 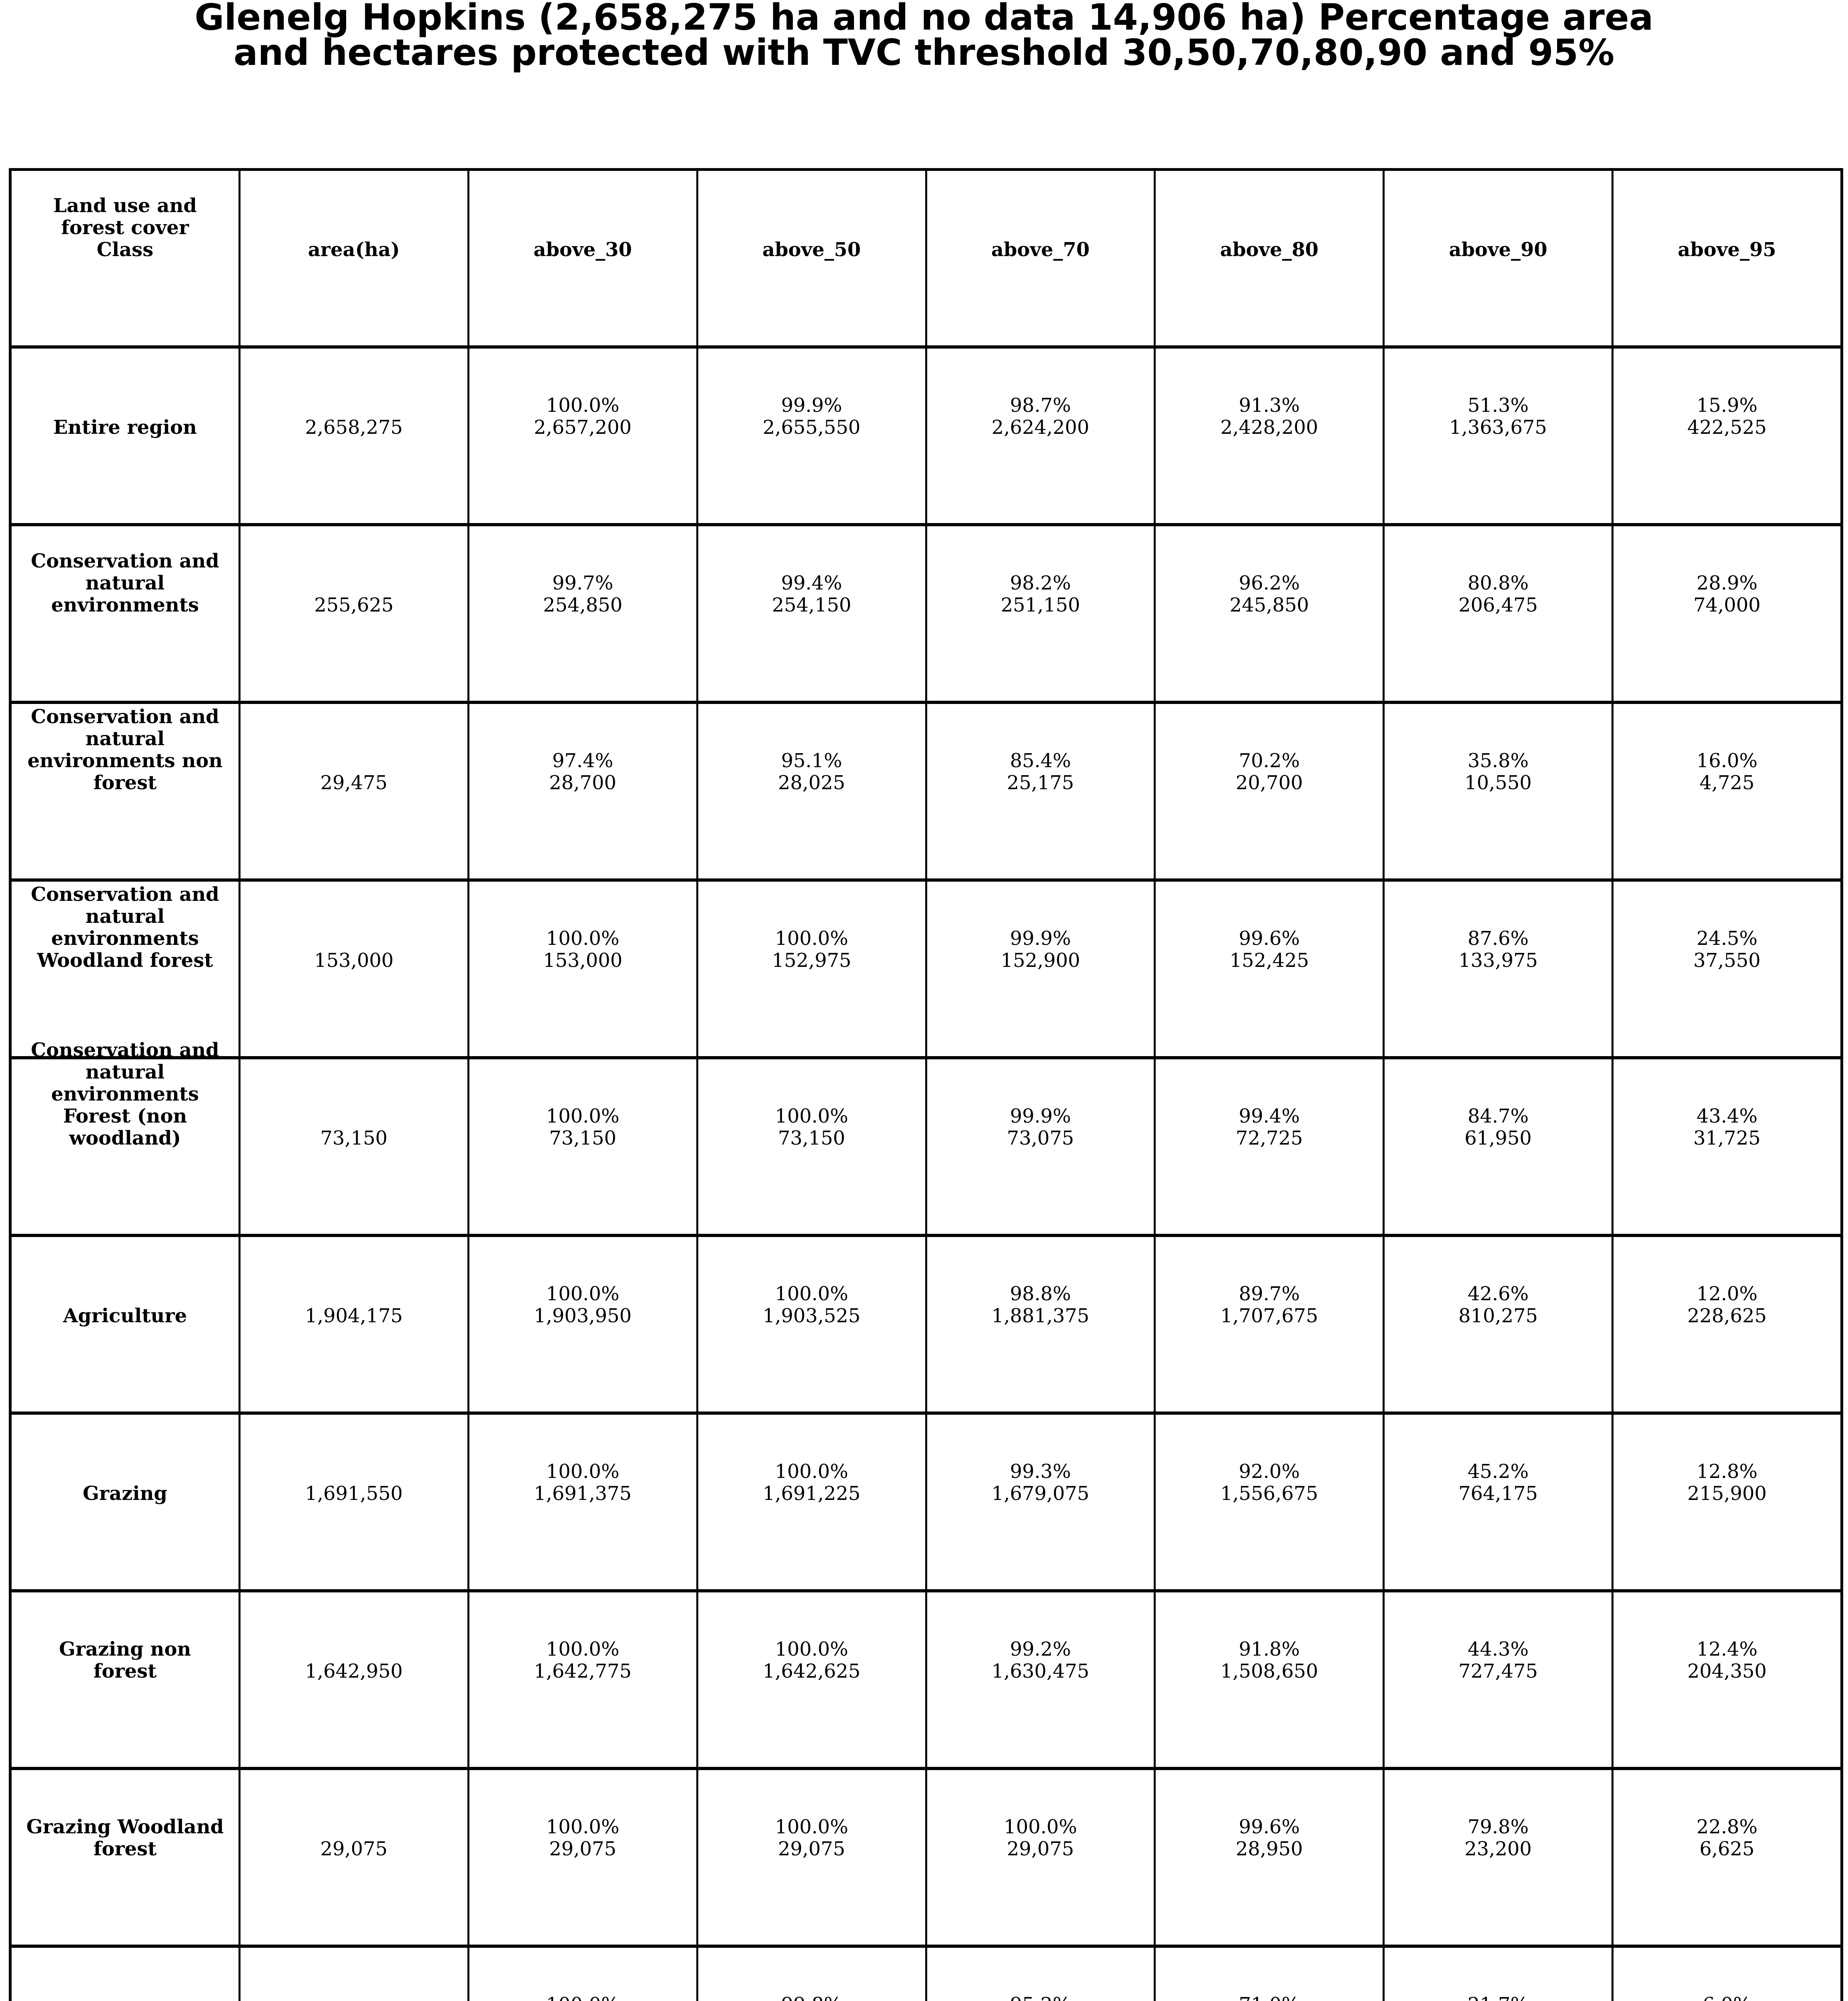 I want to click on cell-content: 22.8% 6,625, so click(x=1727, y=1838).